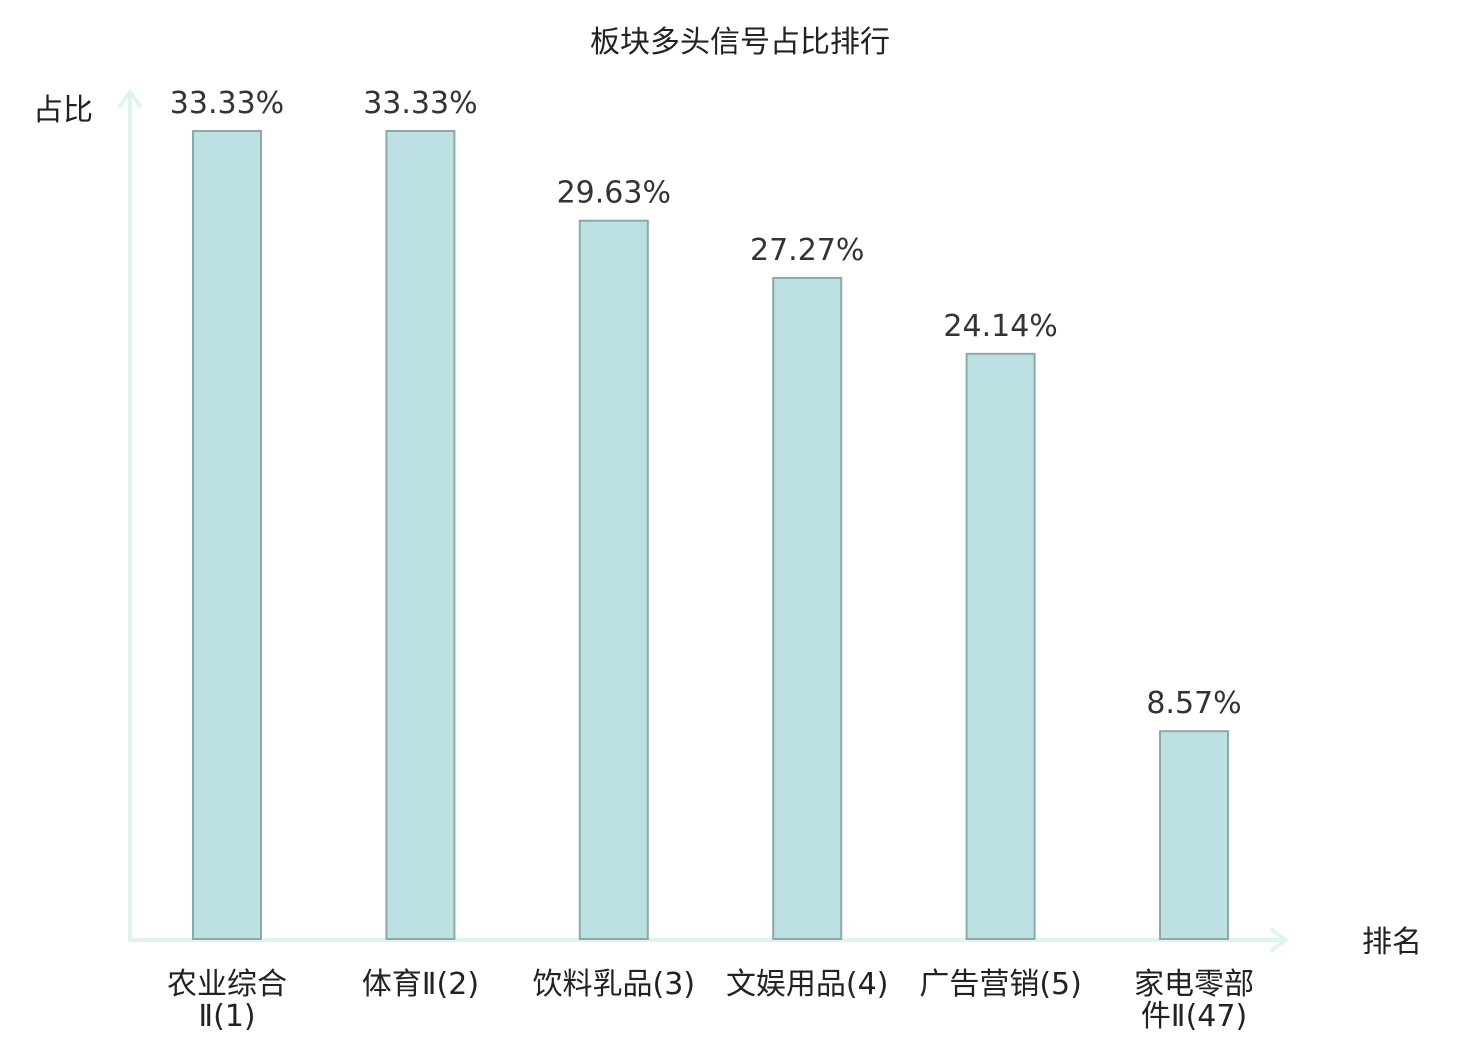  What do you see at coordinates (63, 110) in the screenshot?
I see `y-axis-label: 占比` at bounding box center [63, 110].